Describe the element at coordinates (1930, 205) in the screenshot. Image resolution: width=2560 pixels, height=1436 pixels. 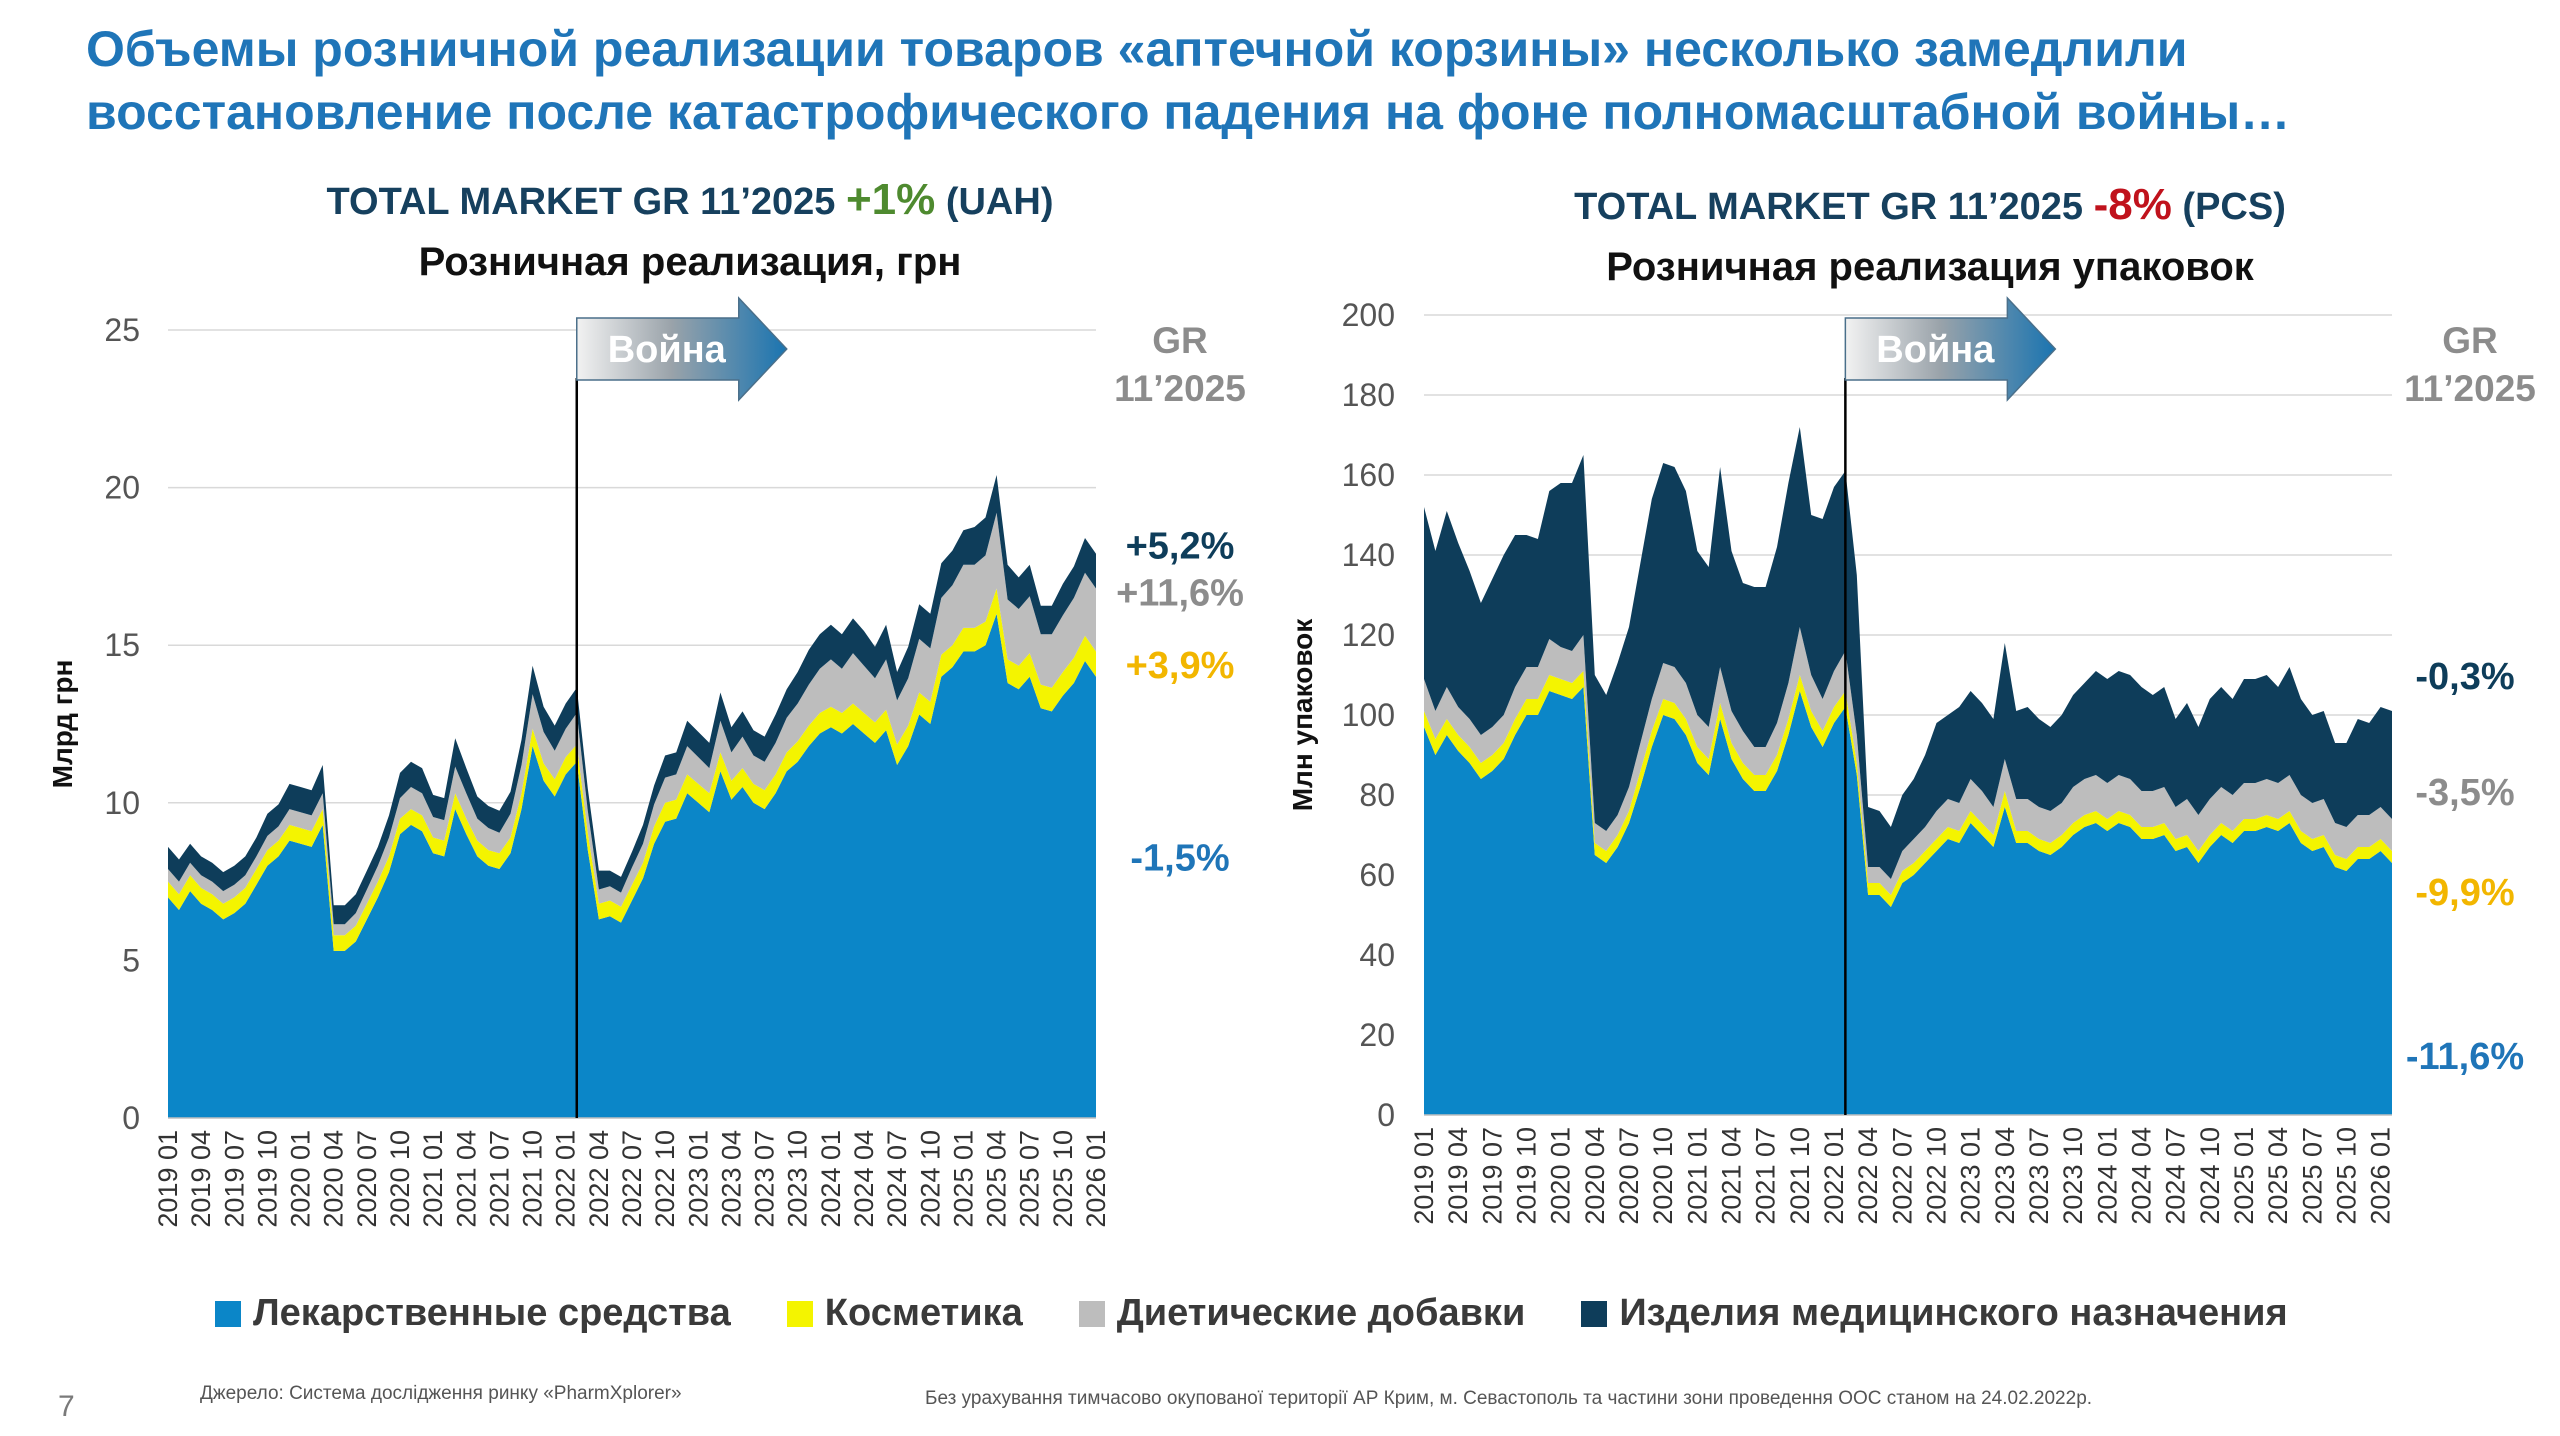
I see `right-chart-title: TOTAL MARKET GR 11’2025 -8% (PCS)` at that location.